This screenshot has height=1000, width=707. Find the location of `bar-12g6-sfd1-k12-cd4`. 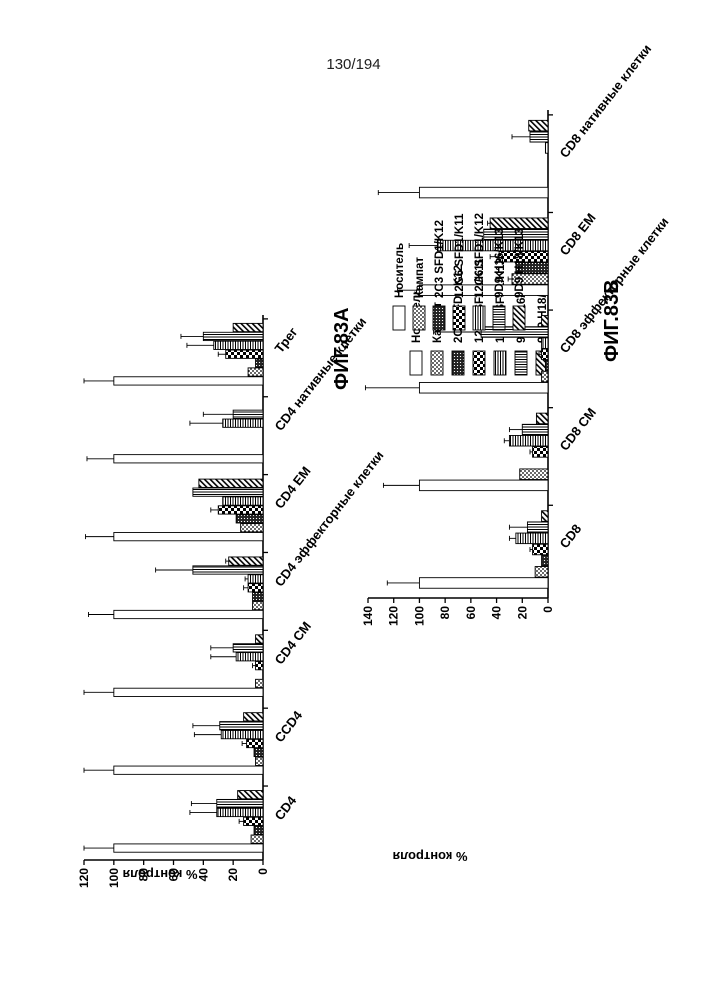

bar-12g6-sfd1-k12-cd4 is located at coordinates (240, 812).